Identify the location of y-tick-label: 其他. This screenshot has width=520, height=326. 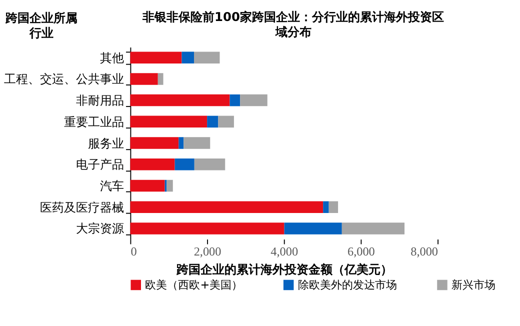
(112, 57).